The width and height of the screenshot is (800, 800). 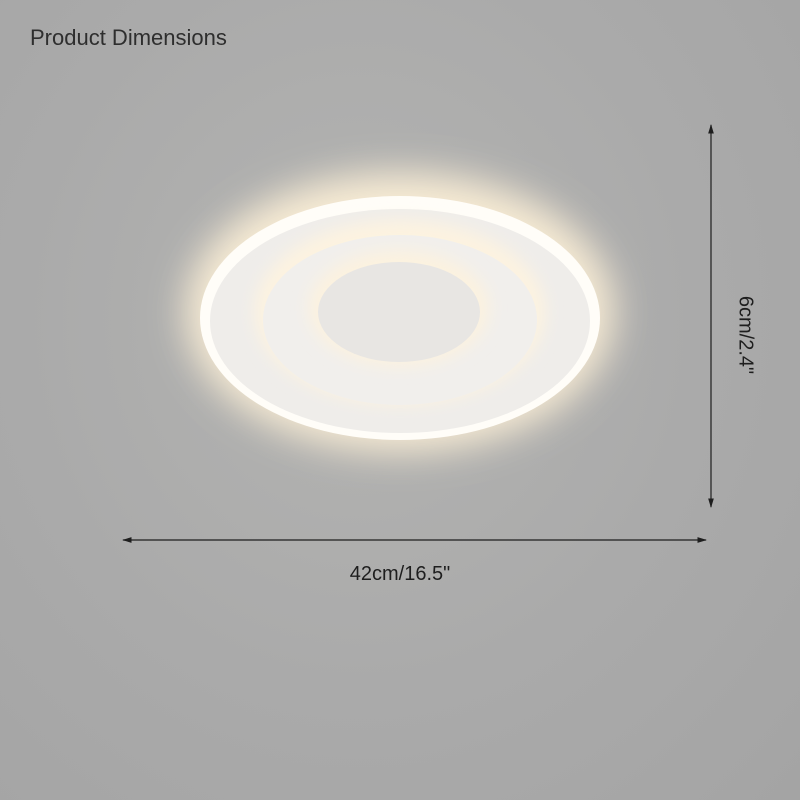 I want to click on inner-disc, so click(x=399, y=312).